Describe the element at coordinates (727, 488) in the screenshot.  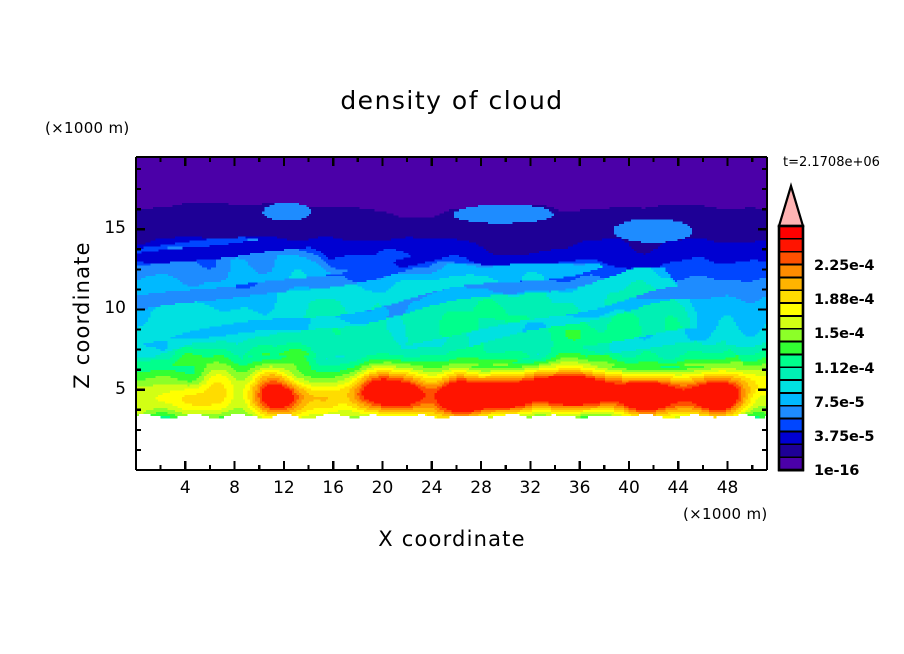
I see `x-tick-label: 48` at that location.